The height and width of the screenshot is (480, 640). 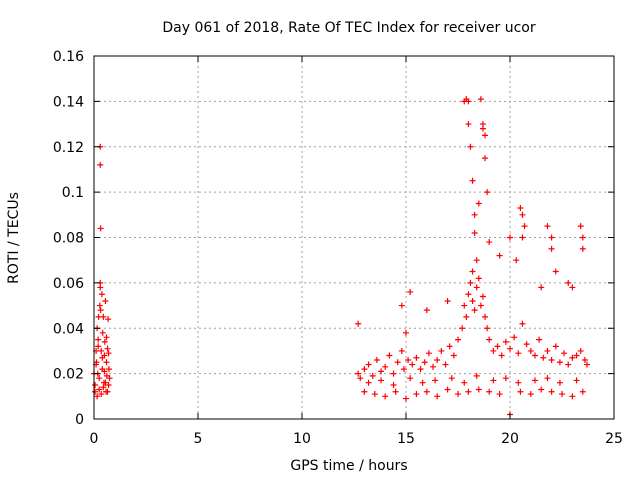 What do you see at coordinates (68, 375) in the screenshot?
I see `y-tick-label: 0.02` at bounding box center [68, 375].